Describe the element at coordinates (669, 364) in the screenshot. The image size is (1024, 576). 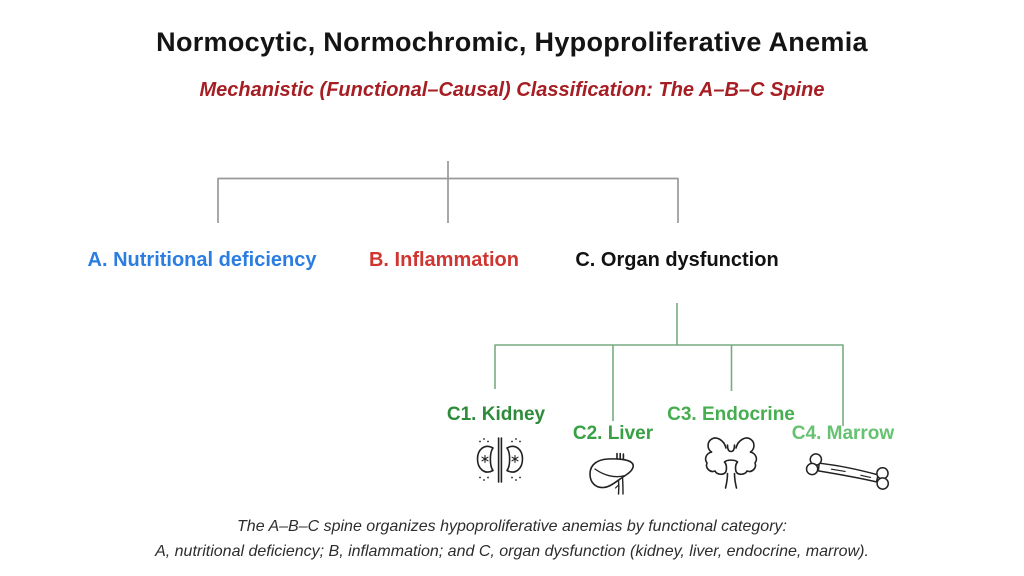
I see `organ-tree-lines` at that location.